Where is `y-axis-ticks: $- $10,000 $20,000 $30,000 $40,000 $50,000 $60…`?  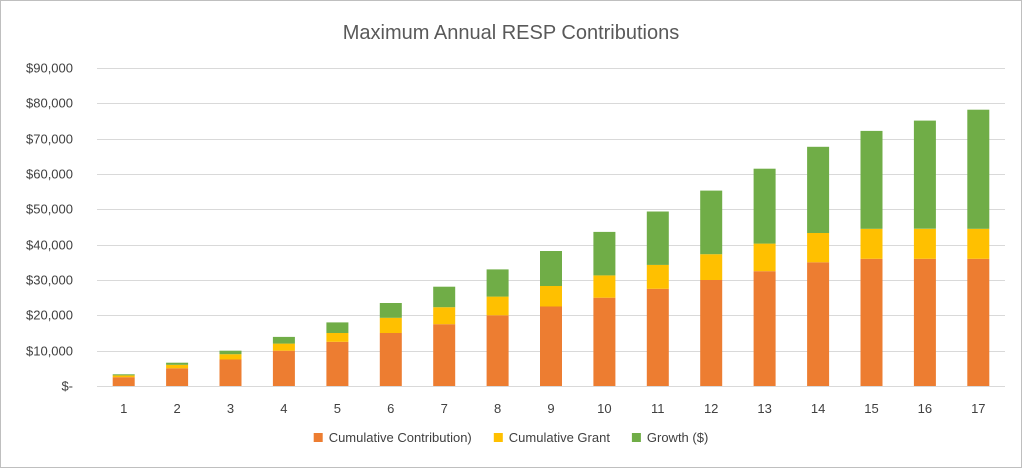 y-axis-ticks: $- $10,000 $20,000 $30,000 $40,000 $50,000 $60… is located at coordinates (49, 227).